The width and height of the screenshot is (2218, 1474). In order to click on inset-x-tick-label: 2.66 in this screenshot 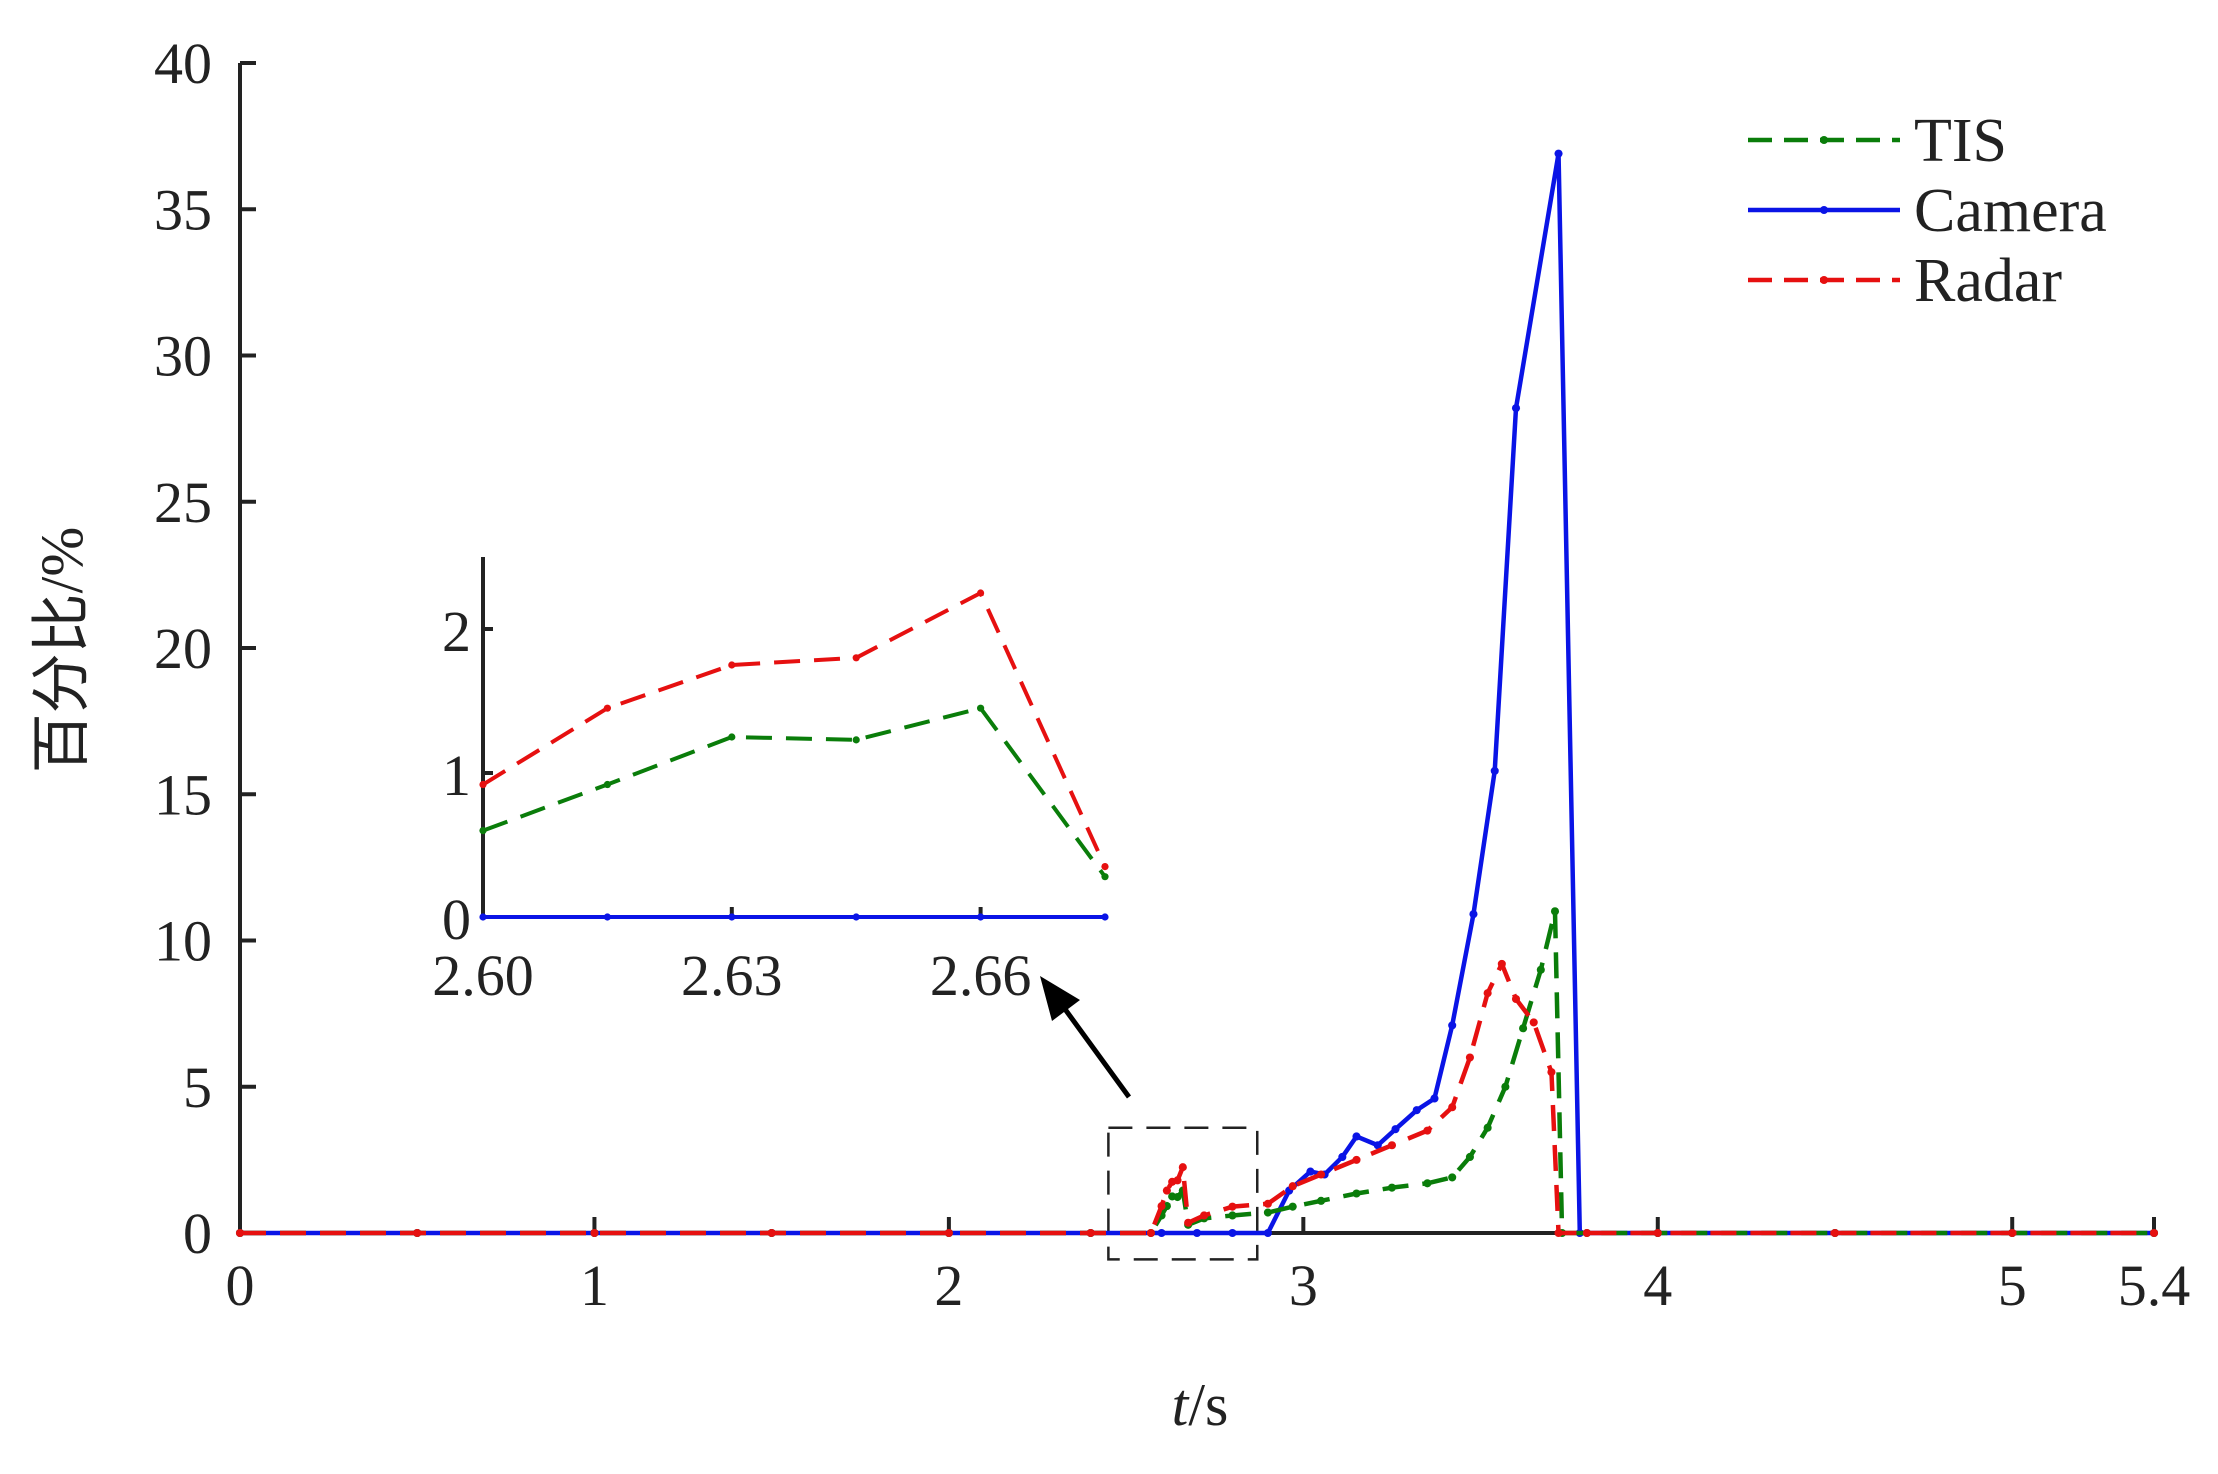, I will do `click(981, 975)`.